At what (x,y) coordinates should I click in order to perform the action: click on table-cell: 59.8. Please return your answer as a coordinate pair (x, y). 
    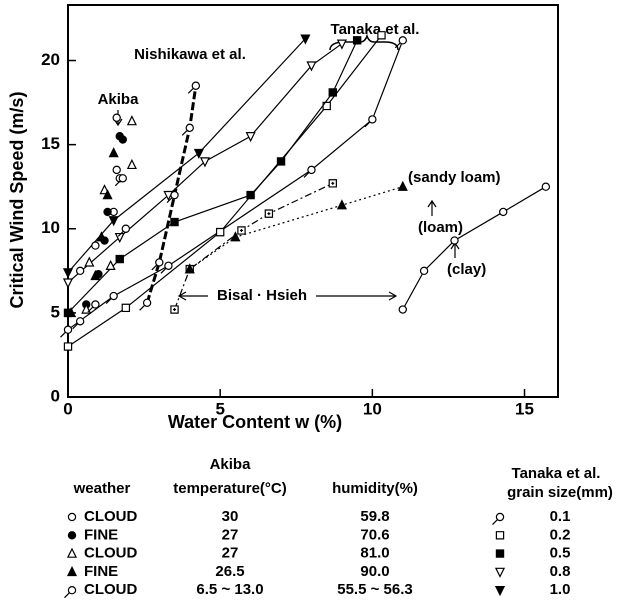
    Looking at the image, I should click on (374, 516).